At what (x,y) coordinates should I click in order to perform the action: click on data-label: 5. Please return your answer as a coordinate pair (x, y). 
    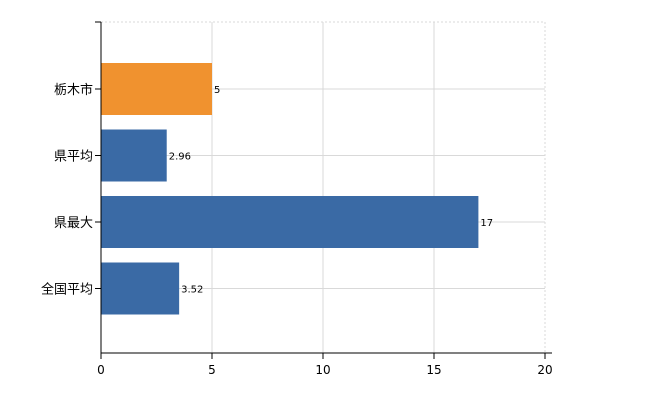
    Looking at the image, I should click on (217, 90).